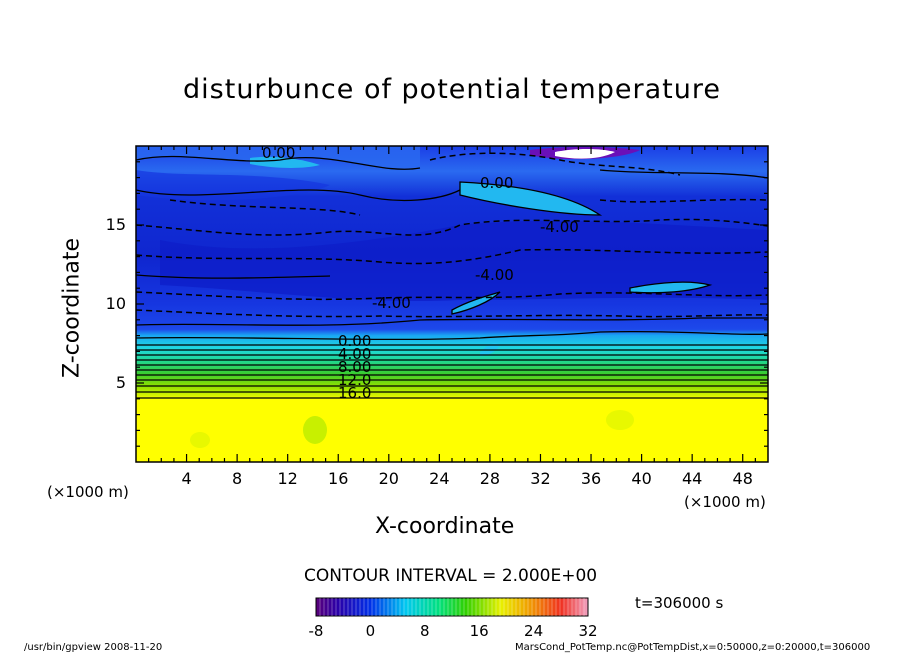 The height and width of the screenshot is (654, 904). I want to click on colorbar-tick-label: 0, so click(370, 631).